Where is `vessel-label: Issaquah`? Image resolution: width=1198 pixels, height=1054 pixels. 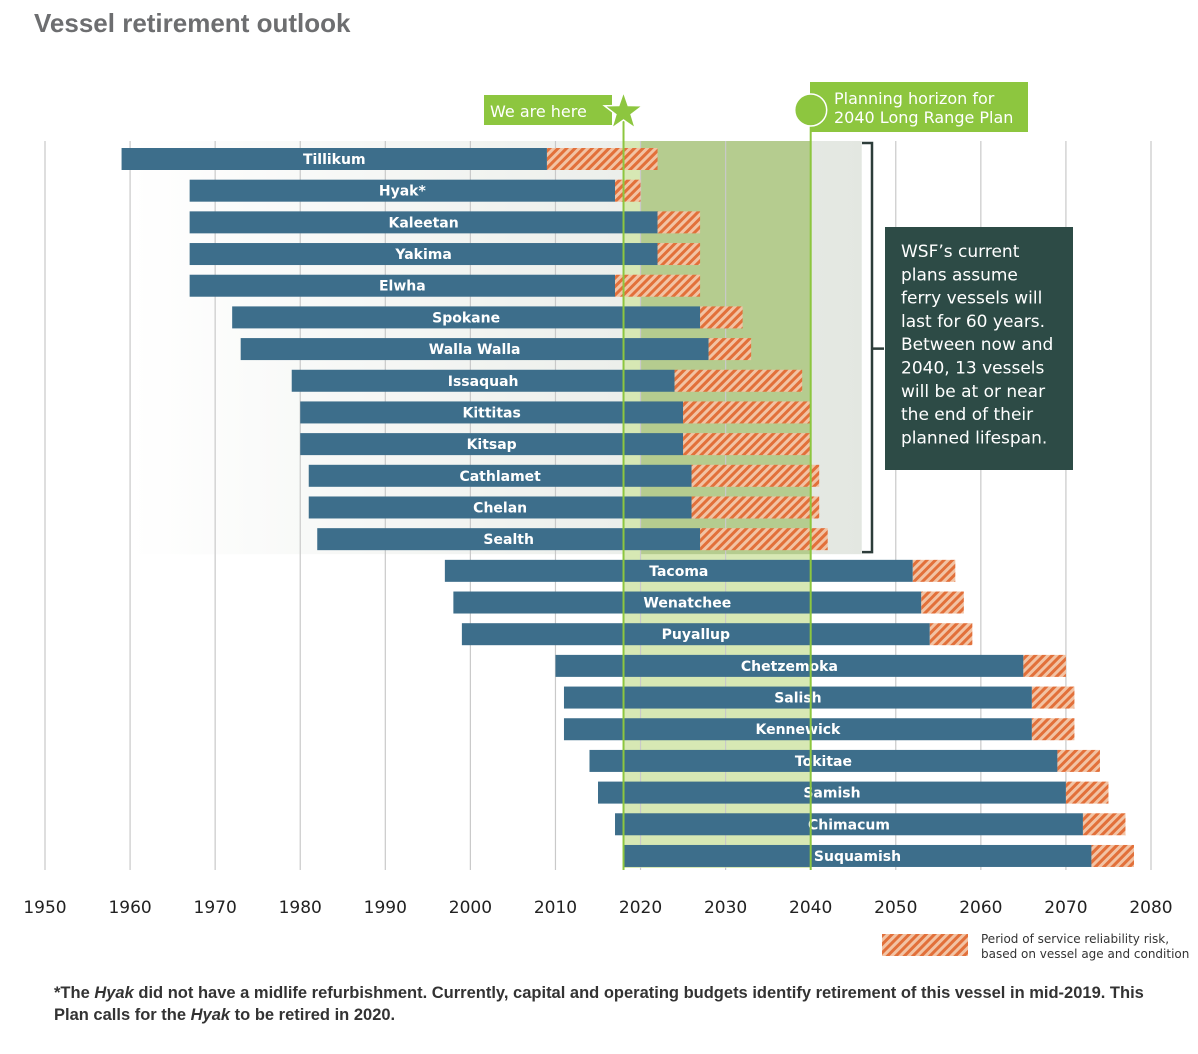 vessel-label: Issaquah is located at coordinates (483, 382).